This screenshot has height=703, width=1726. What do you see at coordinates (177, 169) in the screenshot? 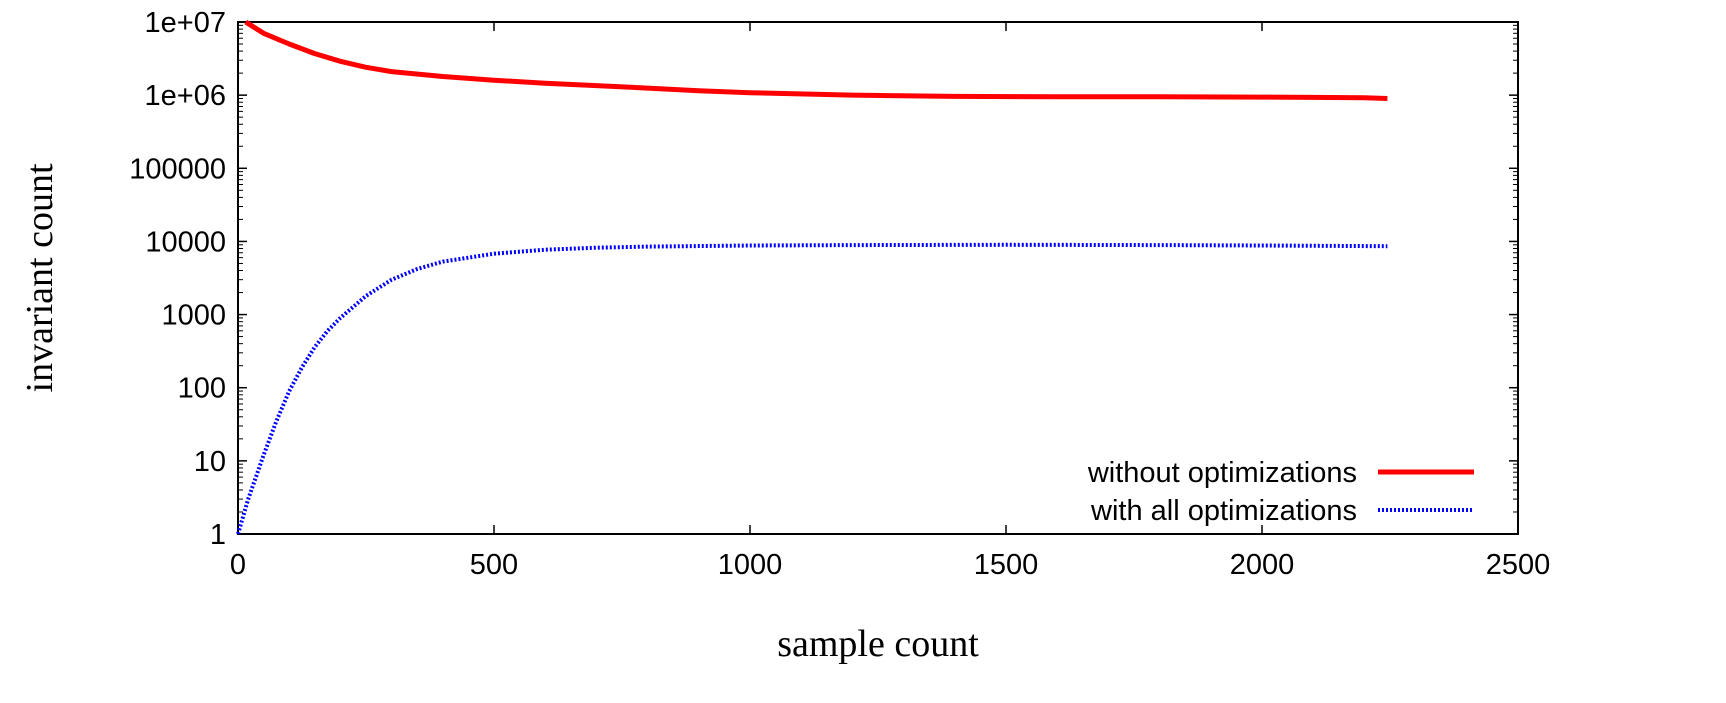
I see `y-tick-label: 100000` at bounding box center [177, 169].